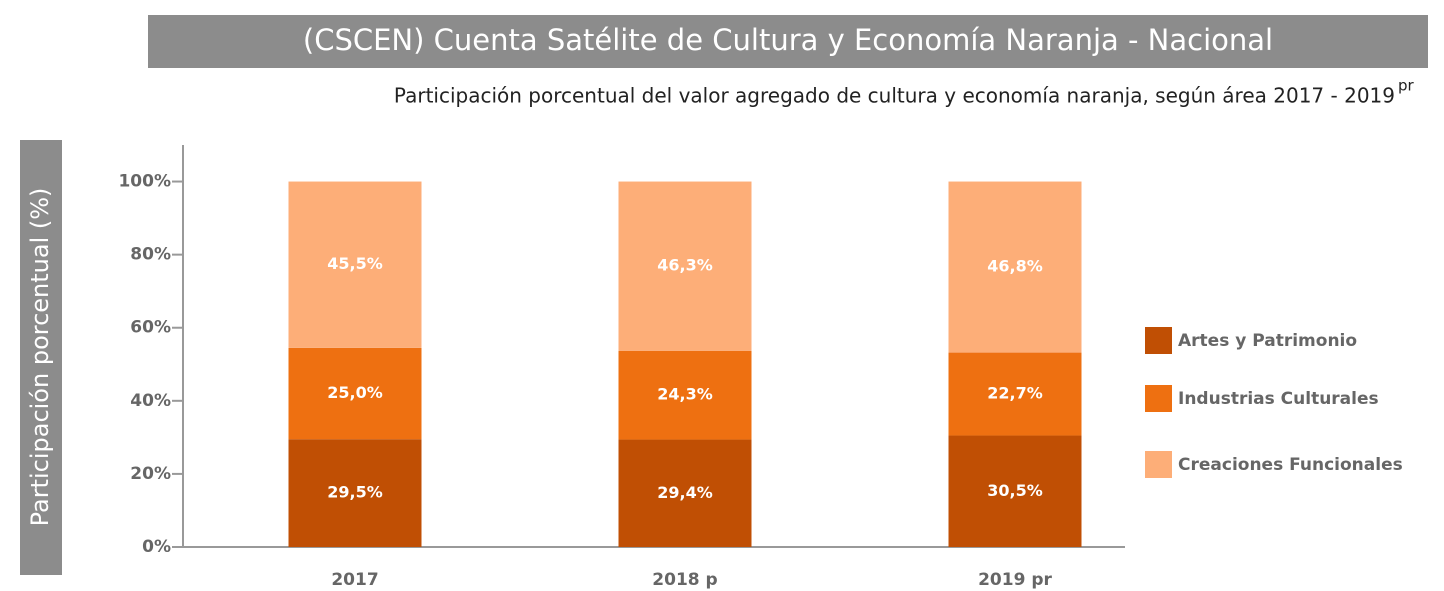 This screenshot has width=1444, height=591. Describe the element at coordinates (150, 328) in the screenshot. I see `y-tick-label: 60%` at that location.